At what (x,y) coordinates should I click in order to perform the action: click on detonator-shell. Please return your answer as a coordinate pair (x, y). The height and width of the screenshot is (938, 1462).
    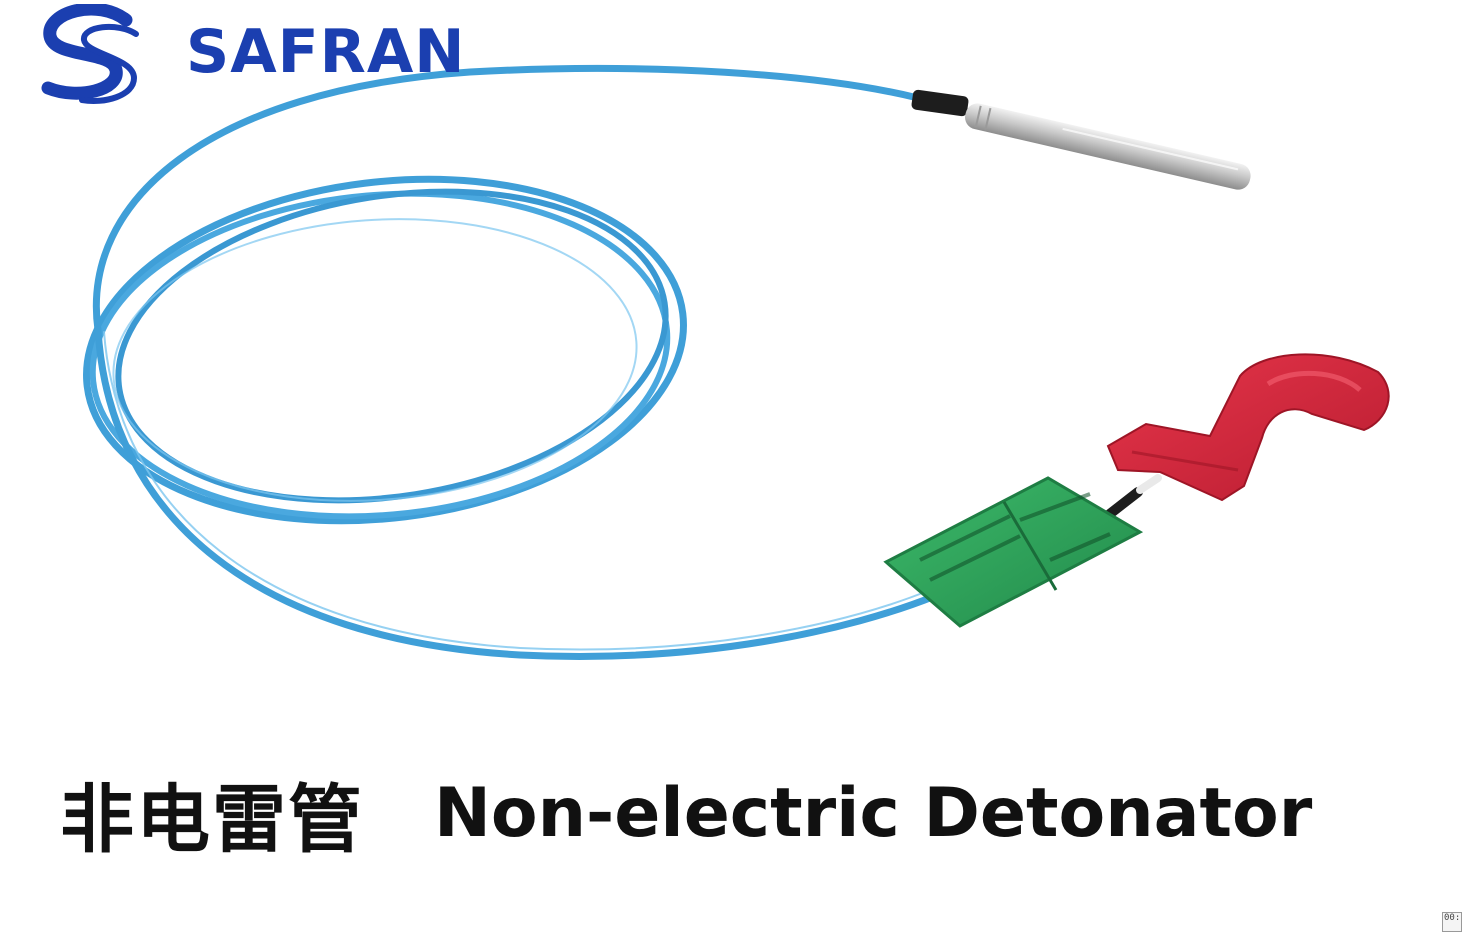
    Looking at the image, I should click on (1108, 146).